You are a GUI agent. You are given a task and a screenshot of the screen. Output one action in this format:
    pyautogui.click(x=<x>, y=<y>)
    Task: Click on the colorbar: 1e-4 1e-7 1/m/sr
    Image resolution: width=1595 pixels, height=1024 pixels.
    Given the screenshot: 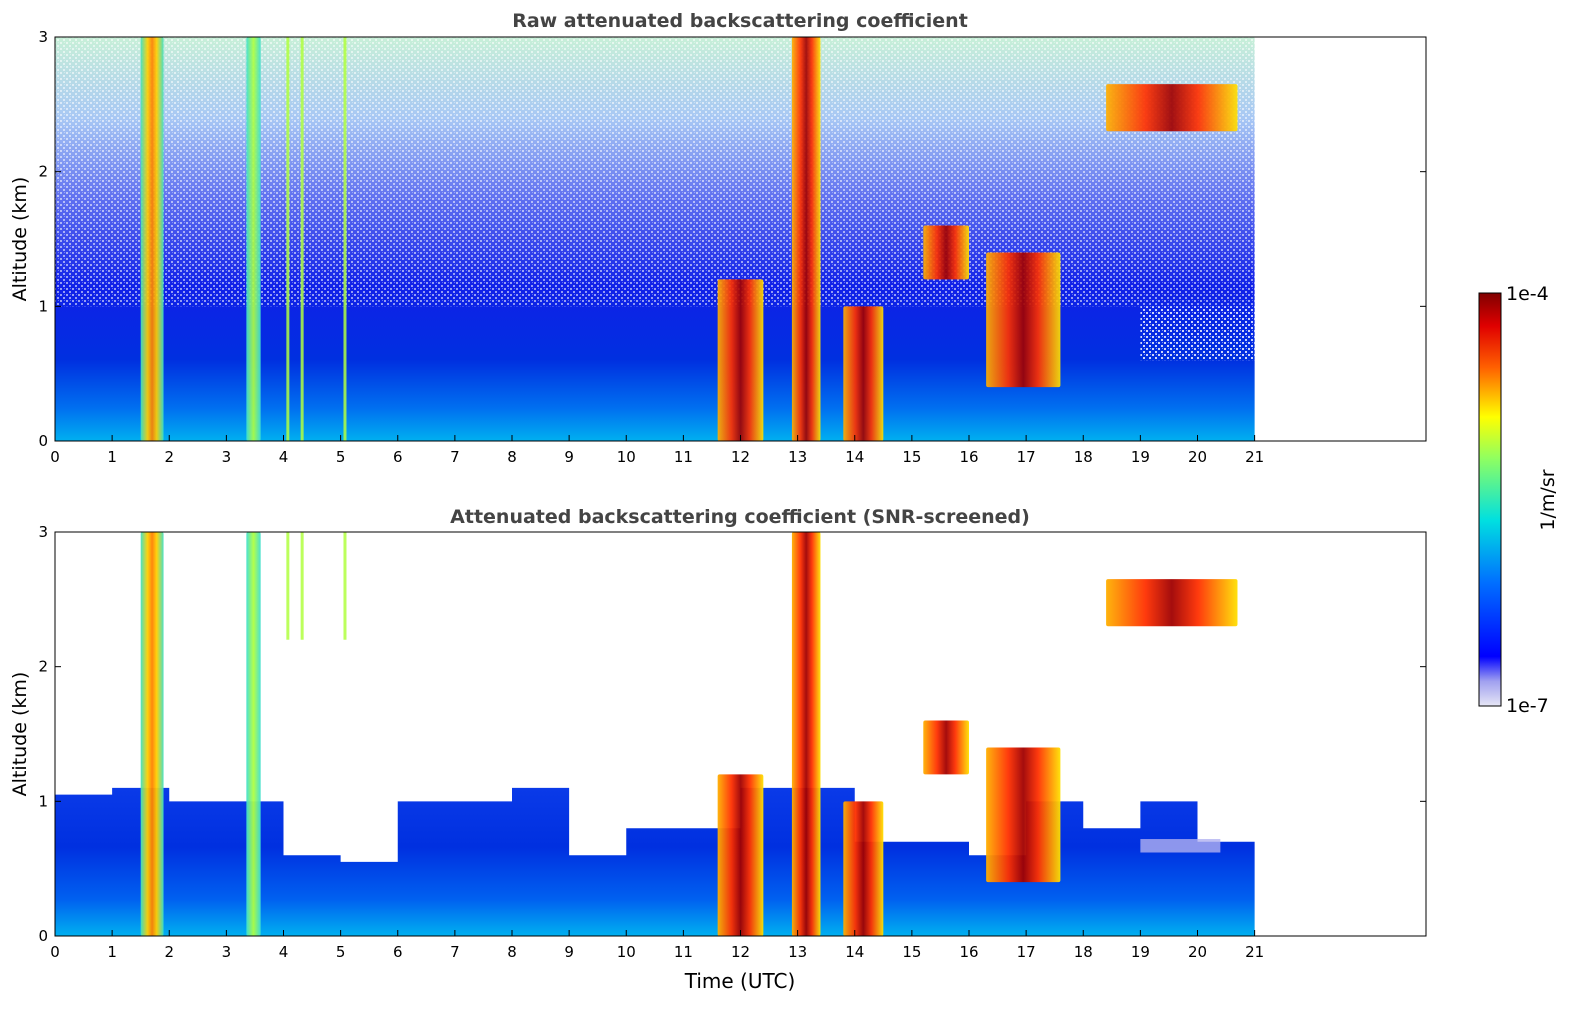 What is the action you would take?
    pyautogui.click(x=1518, y=500)
    